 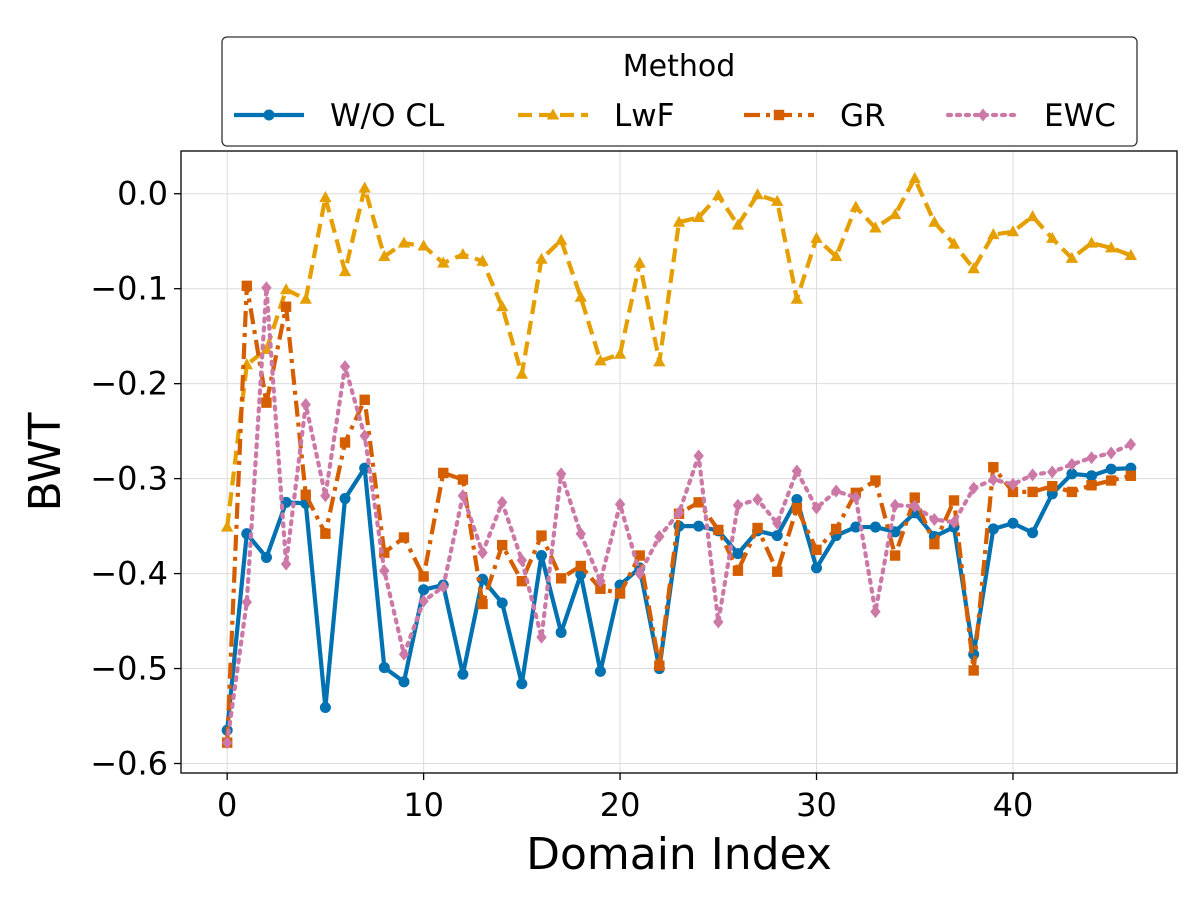 I want to click on x-tick-label: 30, so click(x=816, y=805).